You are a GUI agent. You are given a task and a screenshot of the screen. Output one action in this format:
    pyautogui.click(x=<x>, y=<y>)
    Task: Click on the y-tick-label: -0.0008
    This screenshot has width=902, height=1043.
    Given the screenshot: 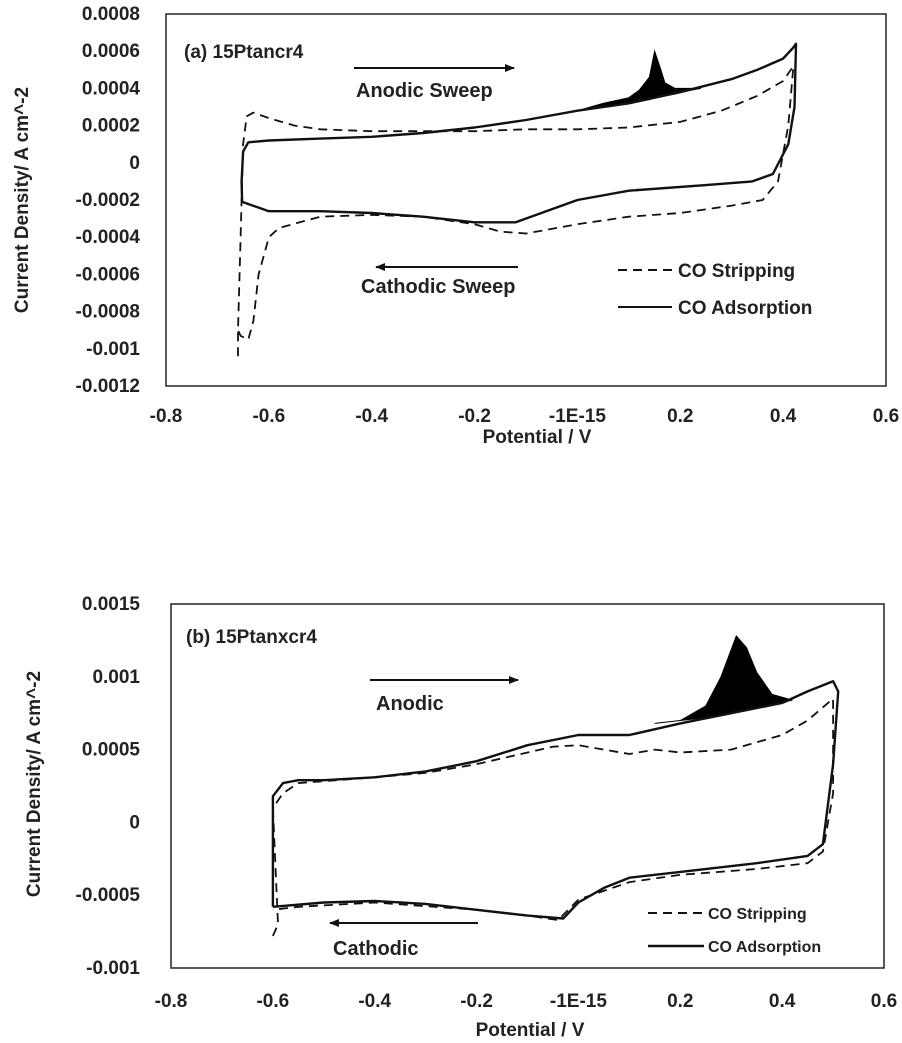 What is the action you would take?
    pyautogui.click(x=108, y=312)
    